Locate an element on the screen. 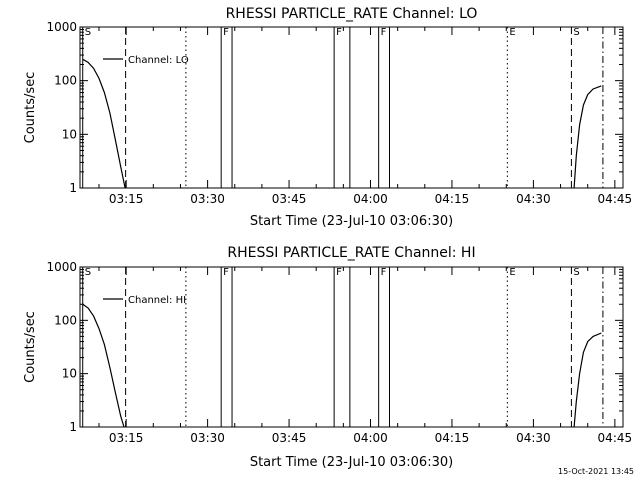  chart-title: RHESSI PARTICLE_RATE Channel: LO is located at coordinates (352, 14).